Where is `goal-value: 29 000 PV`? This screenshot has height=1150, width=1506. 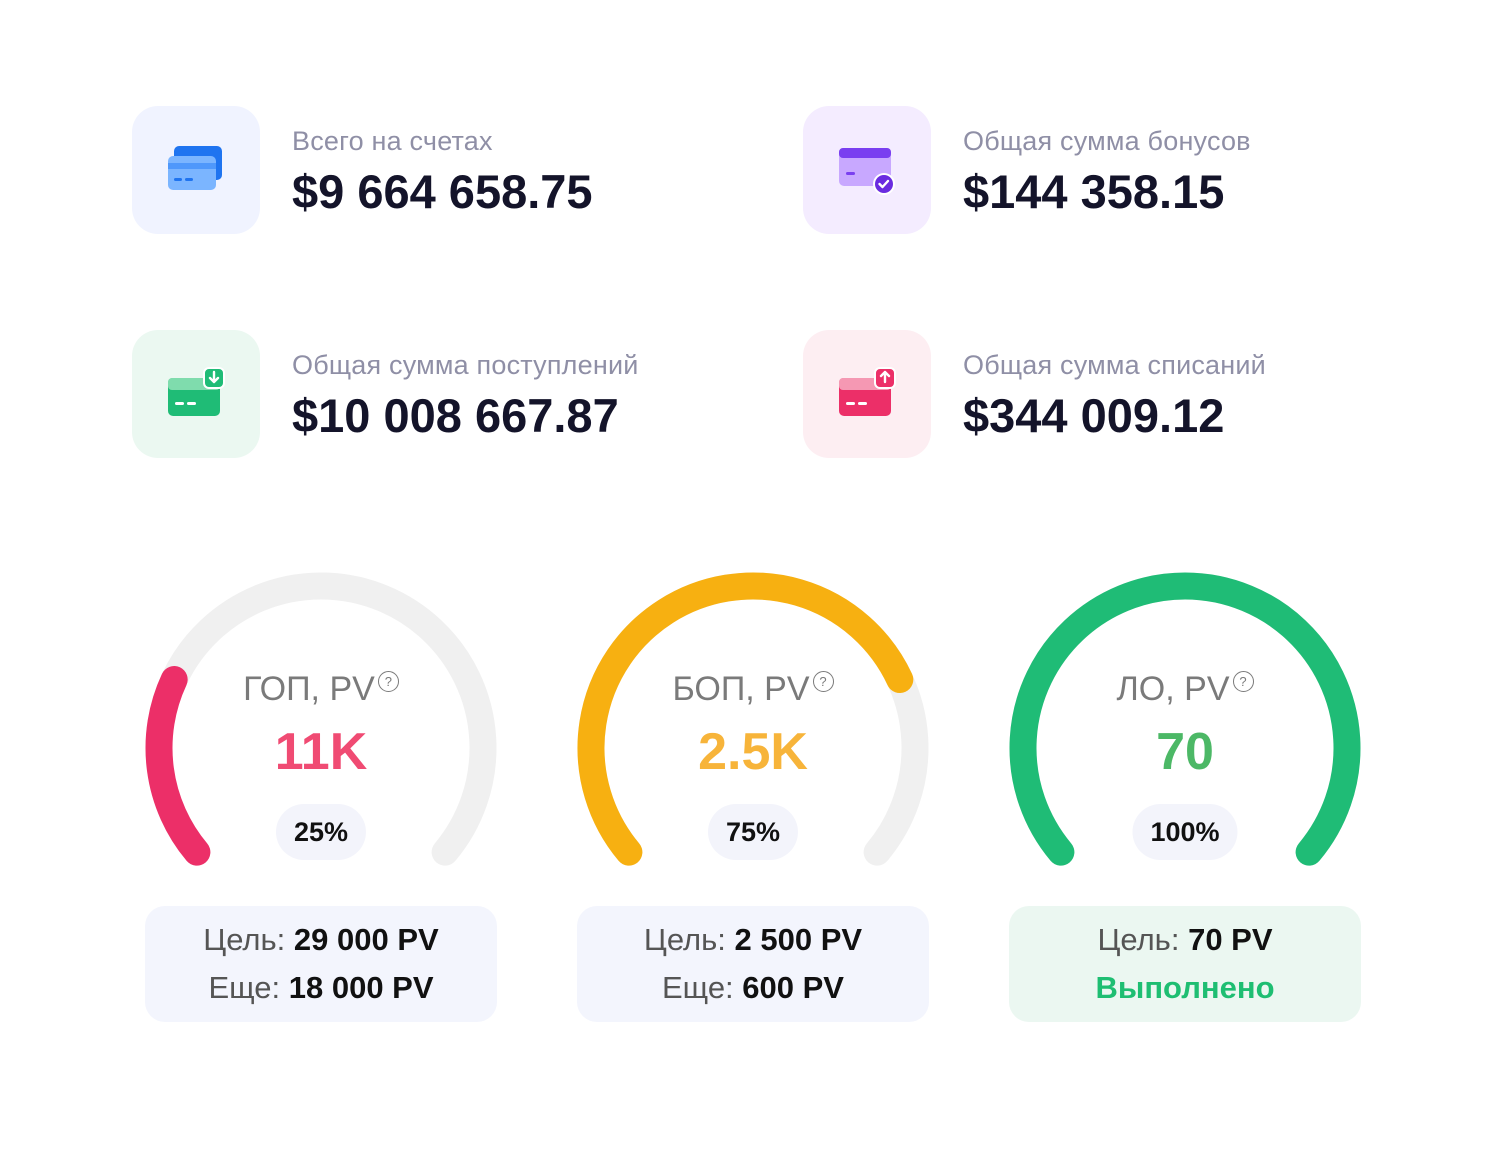
goal-value: 29 000 PV is located at coordinates (366, 939).